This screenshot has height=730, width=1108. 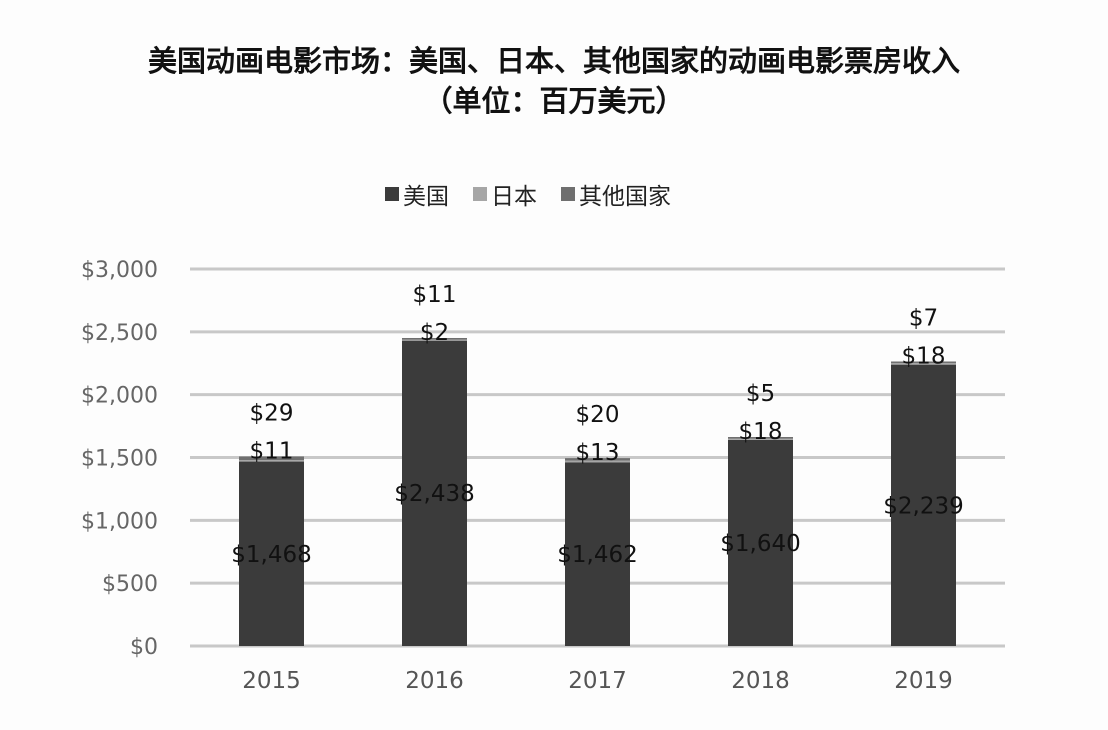 I want to click on data-label: $2,438, so click(x=434, y=494).